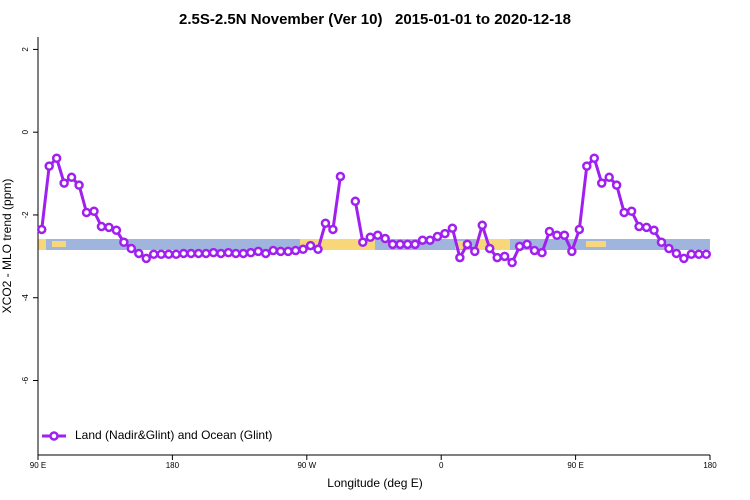  I want to click on y-tick-label: -4, so click(25, 298).